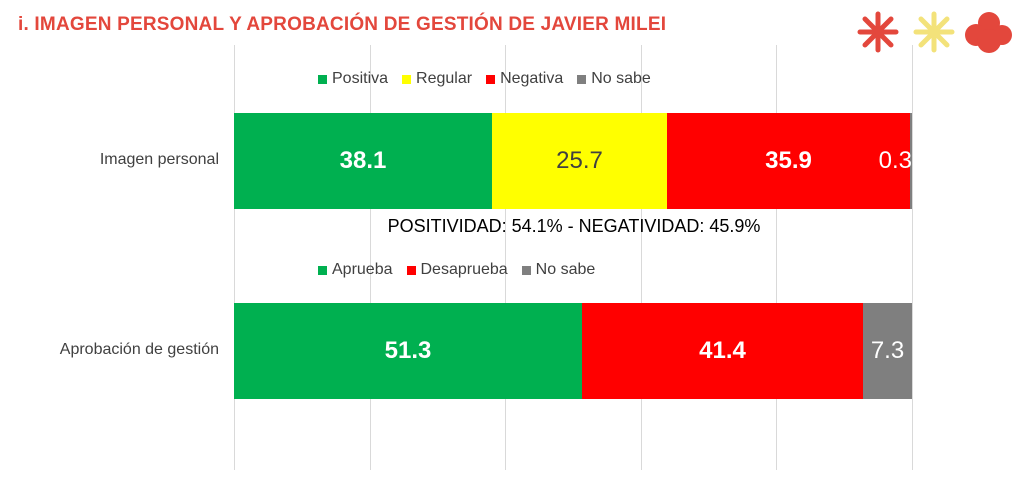 Image resolution: width=1024 pixels, height=490 pixels. Describe the element at coordinates (878, 32) in the screenshot. I see `red-asterisk-icon` at that location.